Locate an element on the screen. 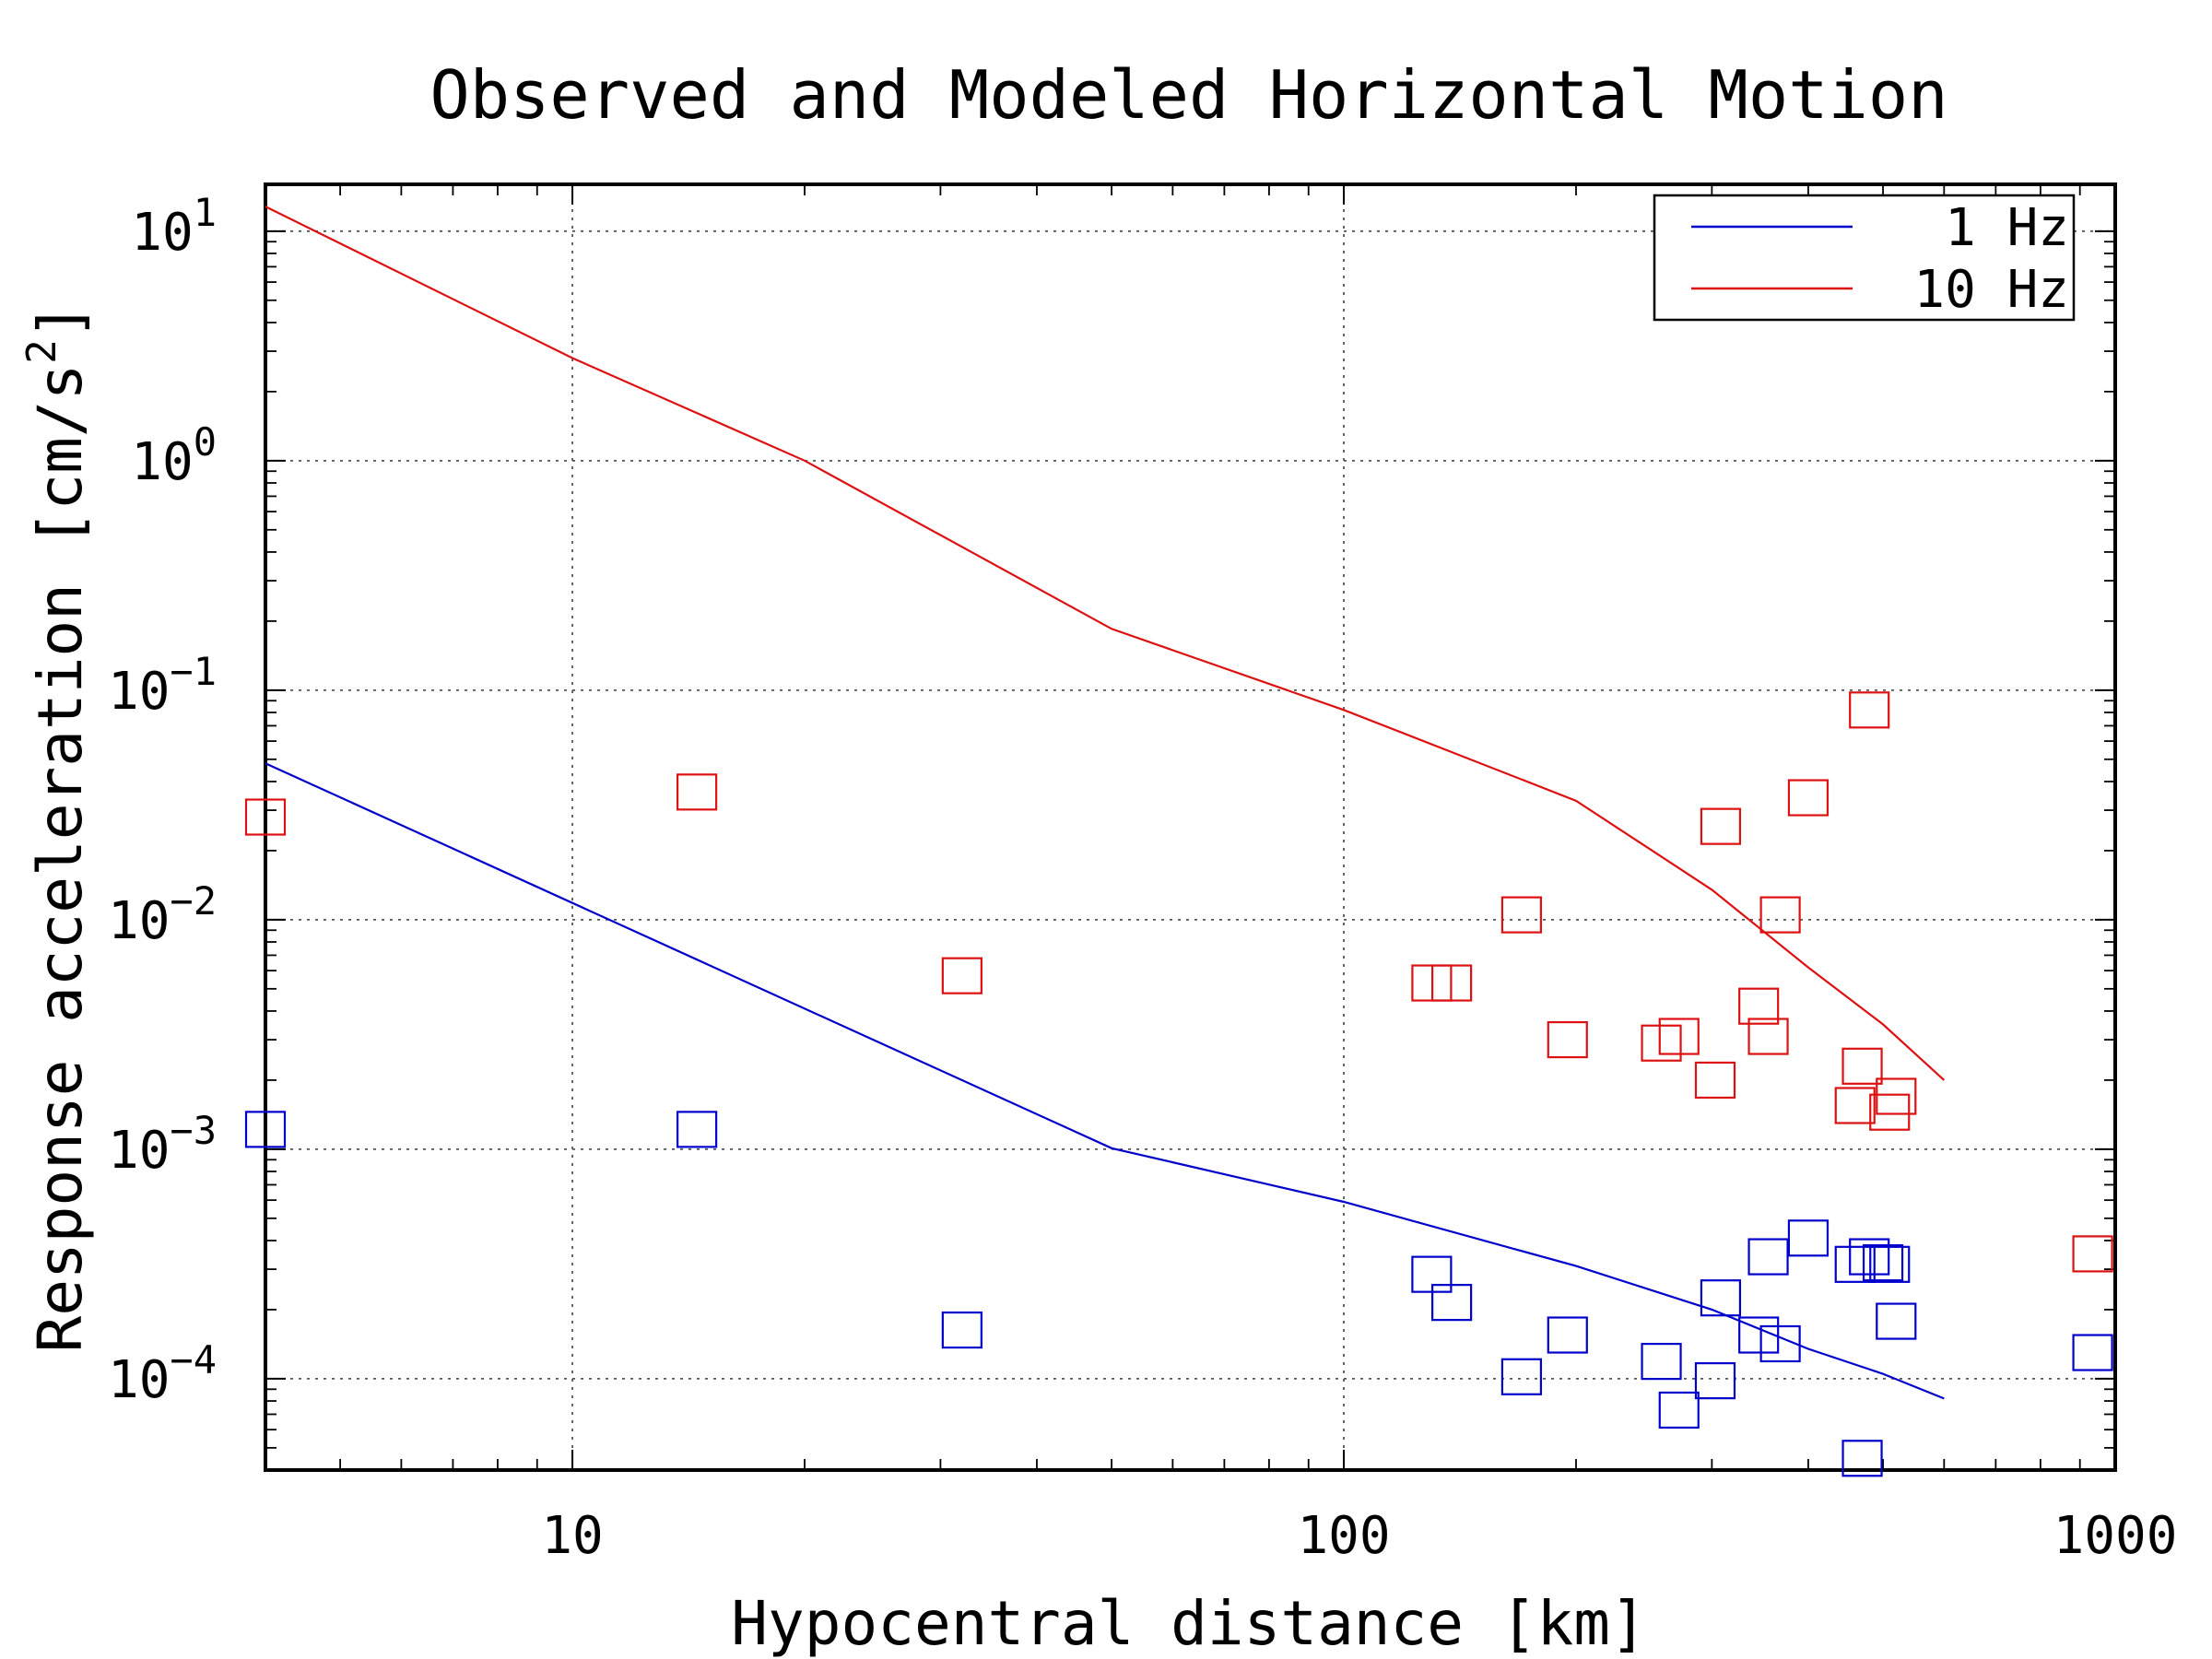 The height and width of the screenshot is (1659, 2212). y-tick-exponent: −4 is located at coordinates (193, 1359).